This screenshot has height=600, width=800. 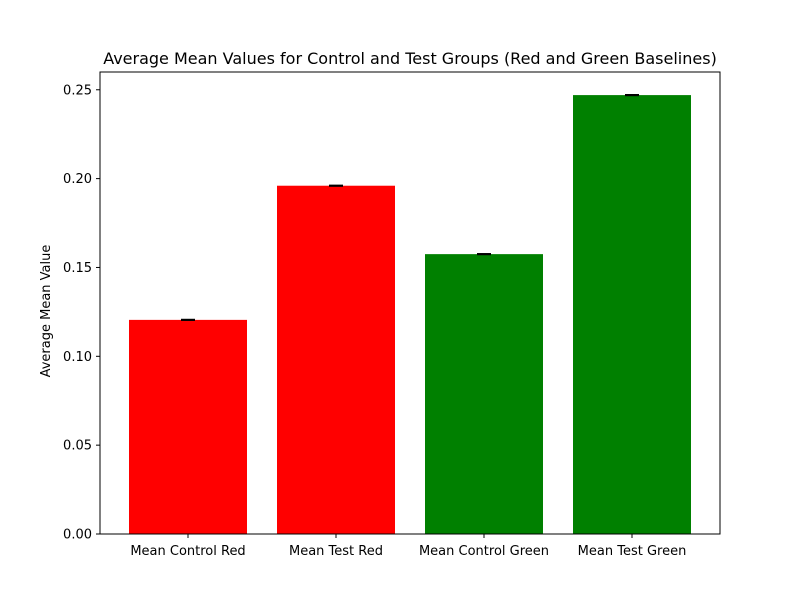 I want to click on x-tick-label-3: Mean Control Green, so click(x=484, y=551).